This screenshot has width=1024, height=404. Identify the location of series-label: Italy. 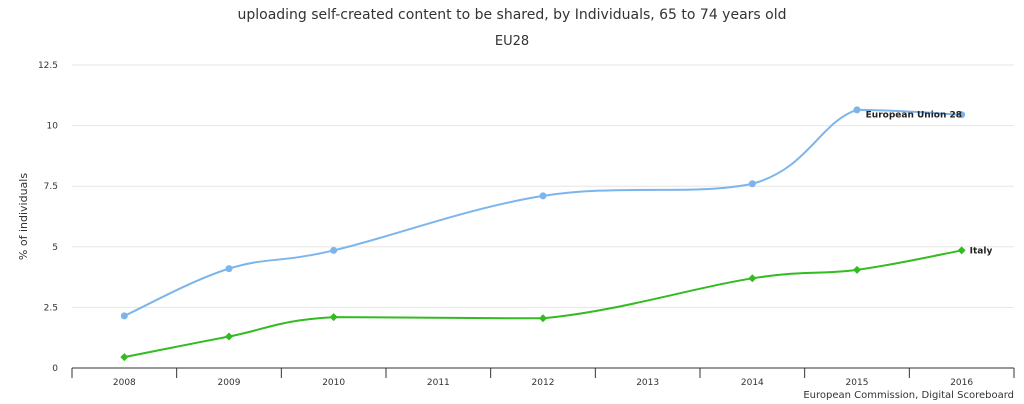
(981, 251).